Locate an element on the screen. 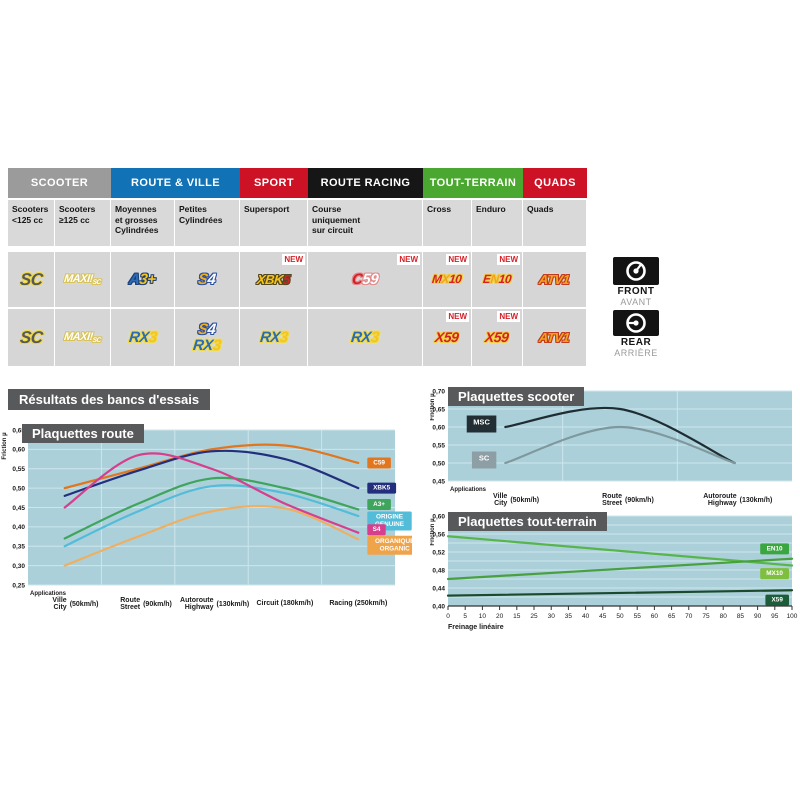 The width and height of the screenshot is (800, 800). svg-text: 0,25 is located at coordinates (18, 585).